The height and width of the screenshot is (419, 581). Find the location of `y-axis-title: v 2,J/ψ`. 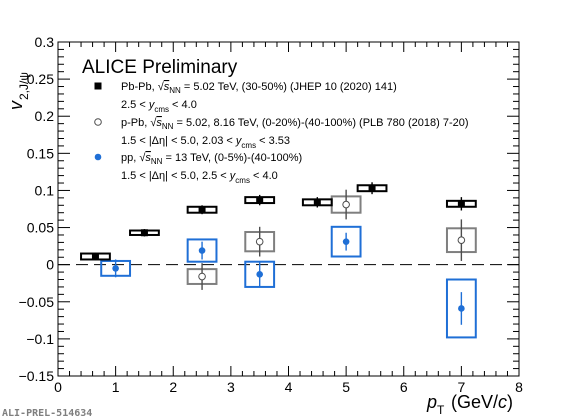

y-axis-title: v 2,J/ψ is located at coordinates (18, 91).